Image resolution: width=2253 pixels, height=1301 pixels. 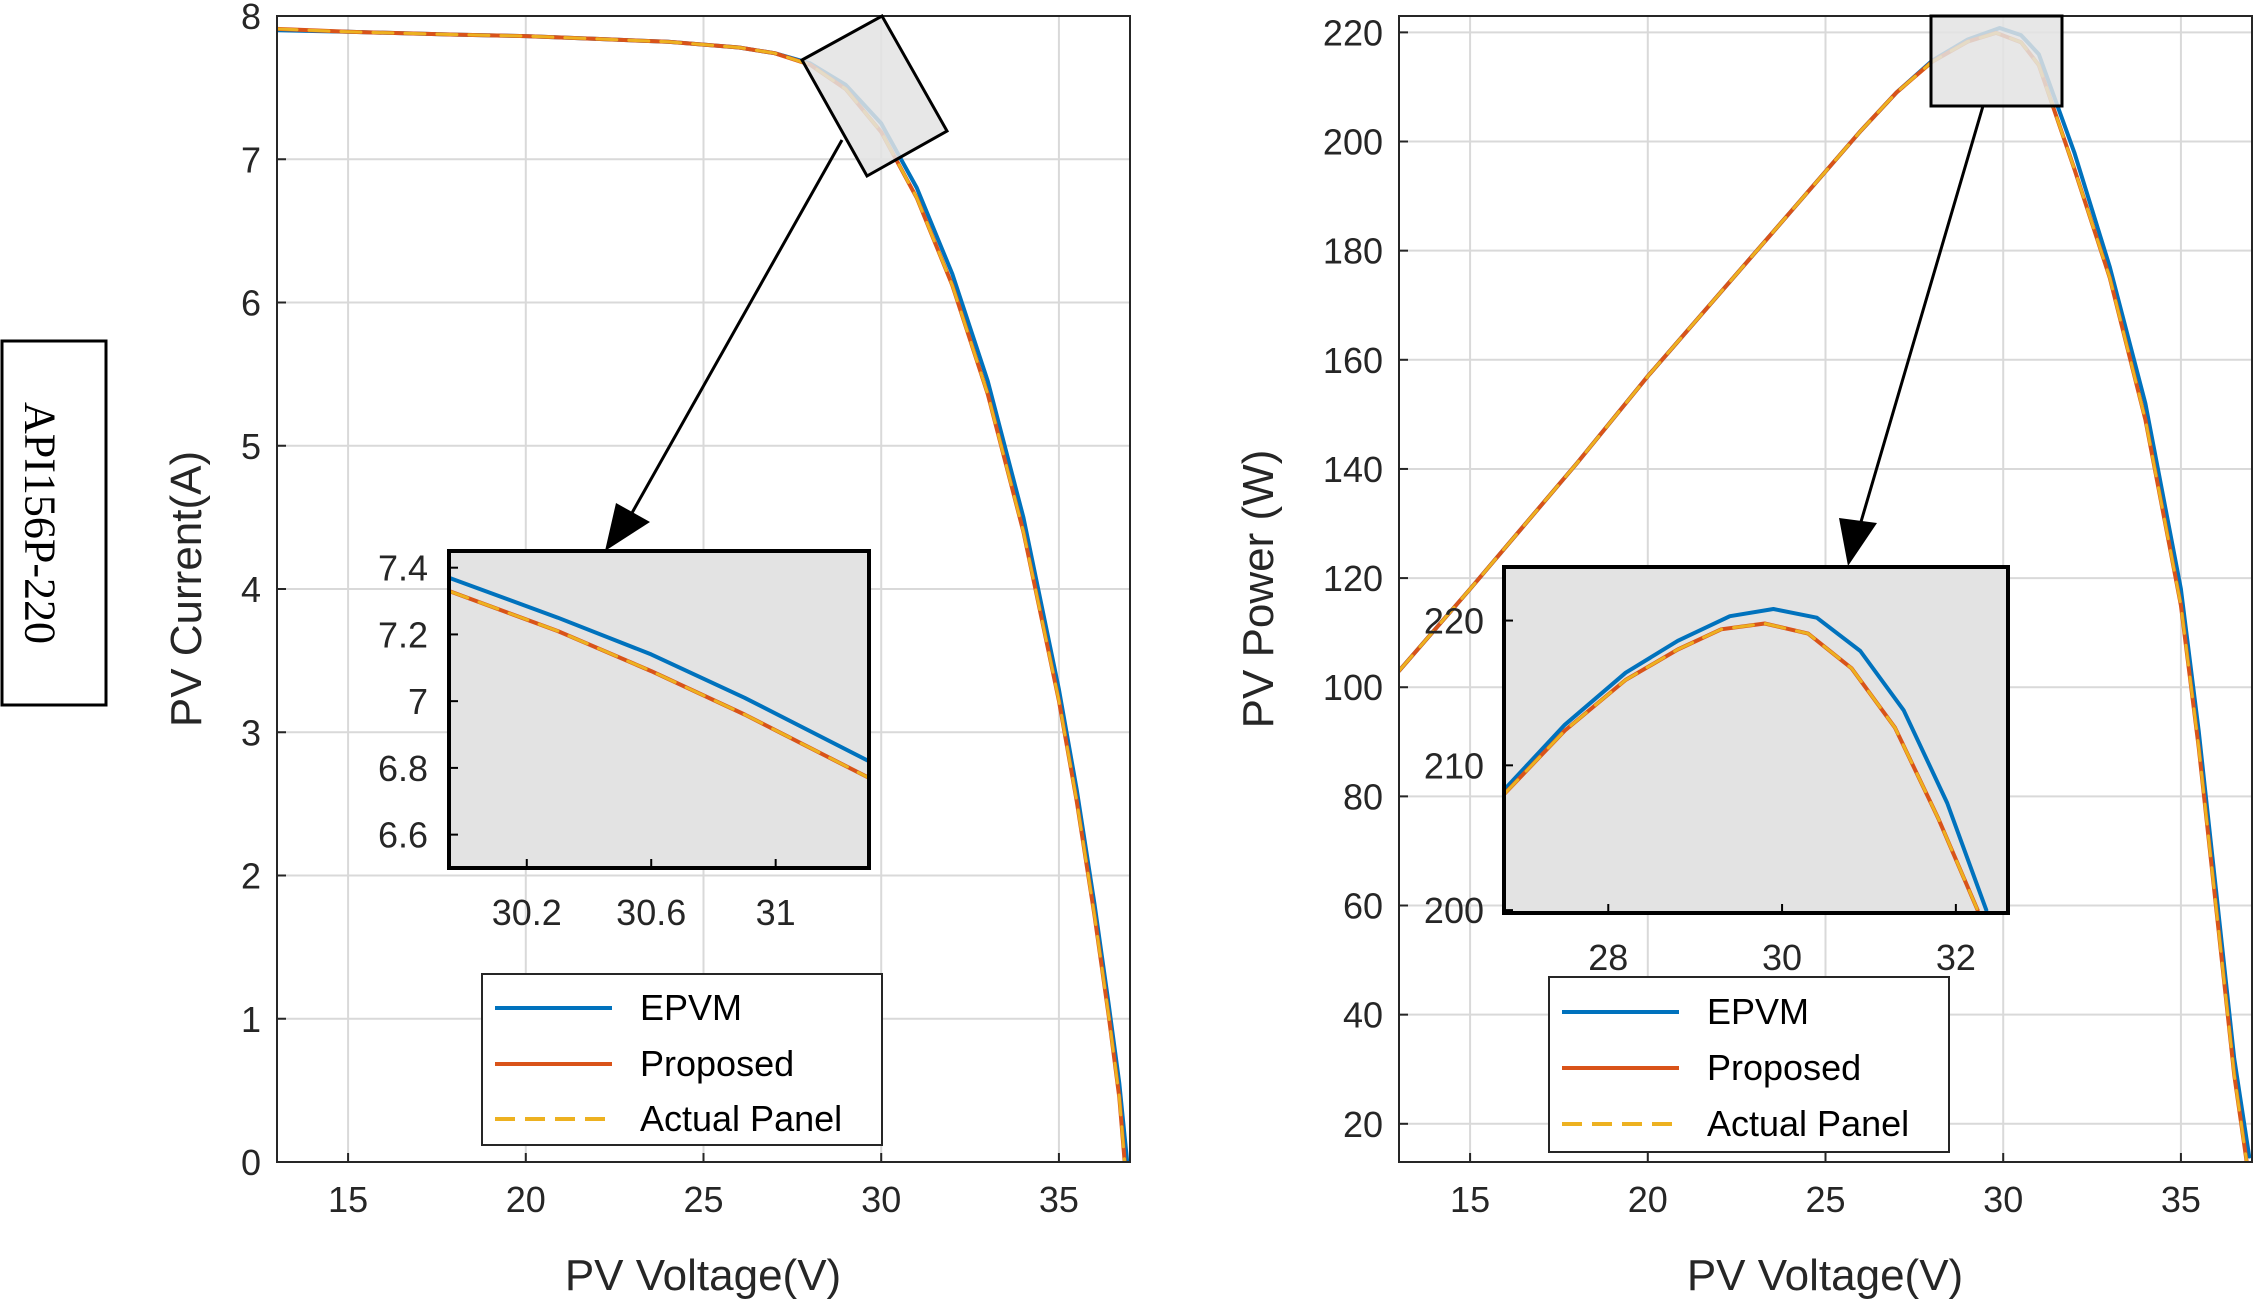 What do you see at coordinates (251, 1019) in the screenshot?
I see `iv-ytick-label: 1` at bounding box center [251, 1019].